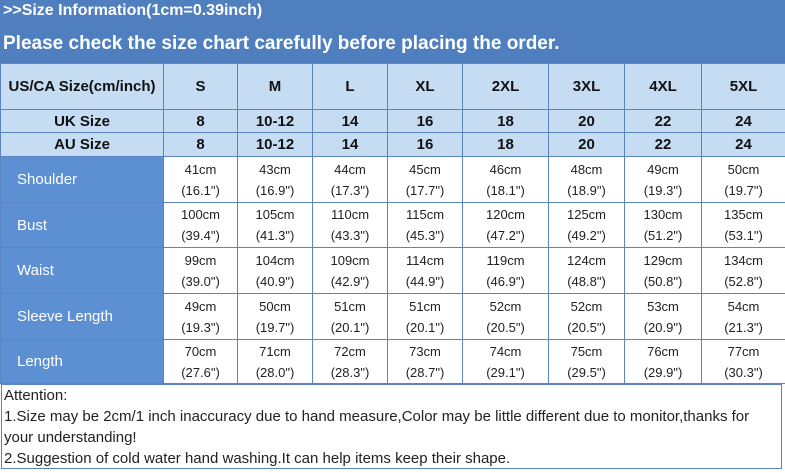  I want to click on measurement-cell: 70cm (27.6"), so click(200, 361).